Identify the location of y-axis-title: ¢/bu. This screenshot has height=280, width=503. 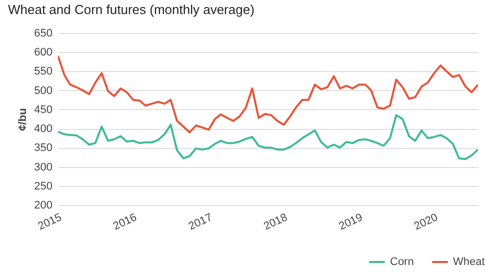
(23, 119).